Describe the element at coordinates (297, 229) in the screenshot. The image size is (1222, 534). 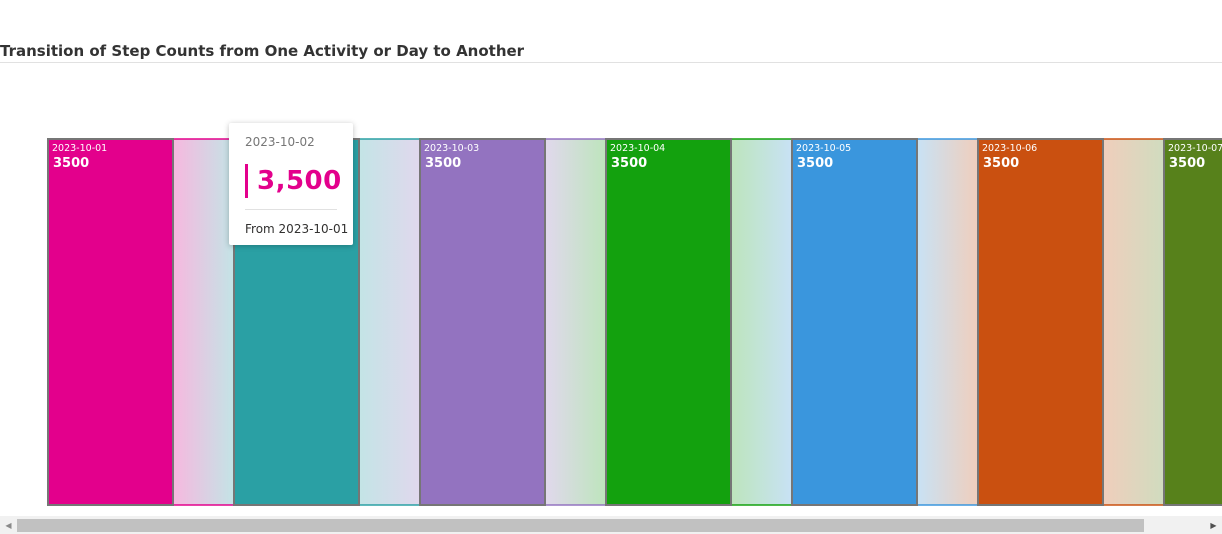
I see `tooltip-source: From 2023-10-01` at that location.